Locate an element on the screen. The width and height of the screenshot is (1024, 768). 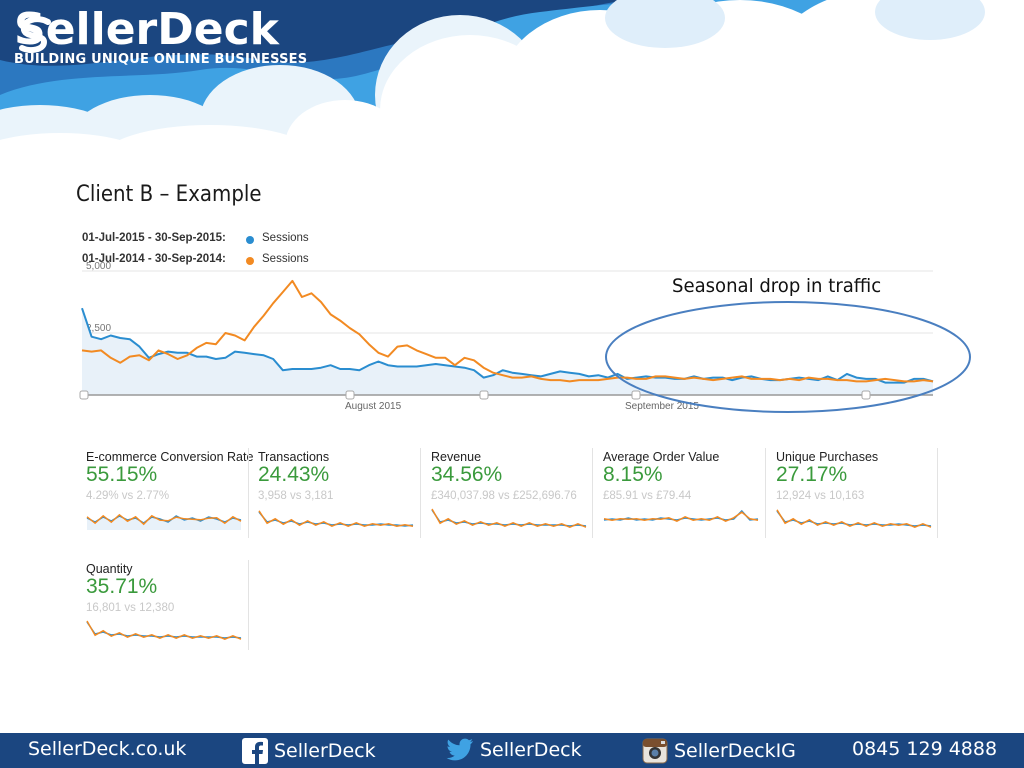
y-tick-label: 2,500 is located at coordinates (98, 328).